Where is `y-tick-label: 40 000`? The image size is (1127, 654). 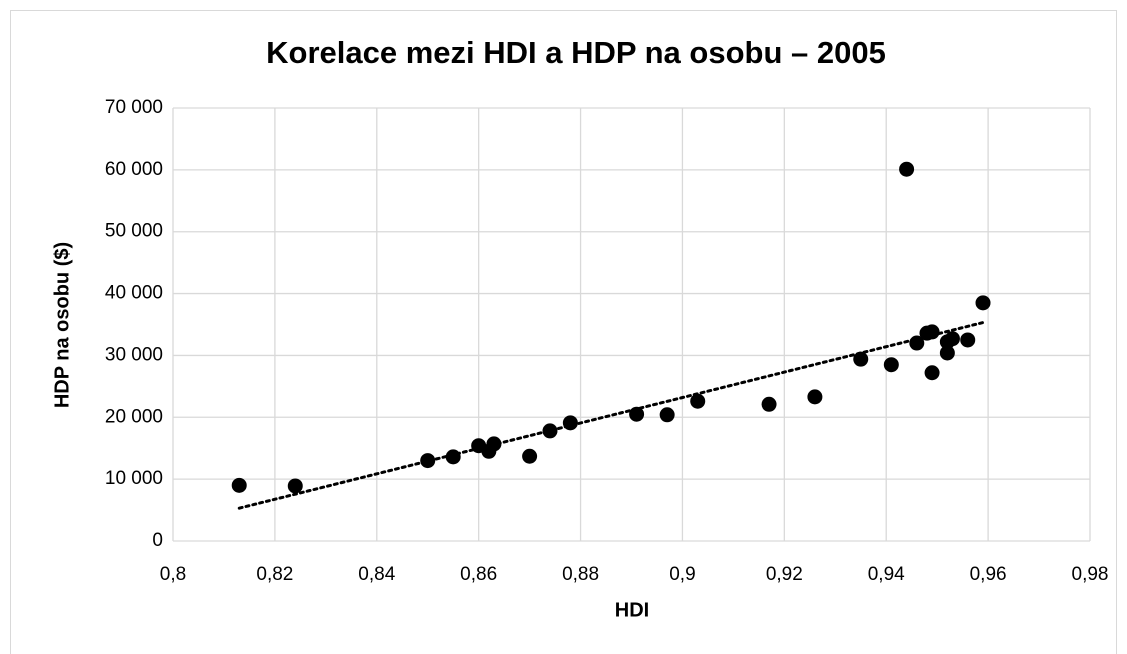
y-tick-label: 40 000 is located at coordinates (134, 293).